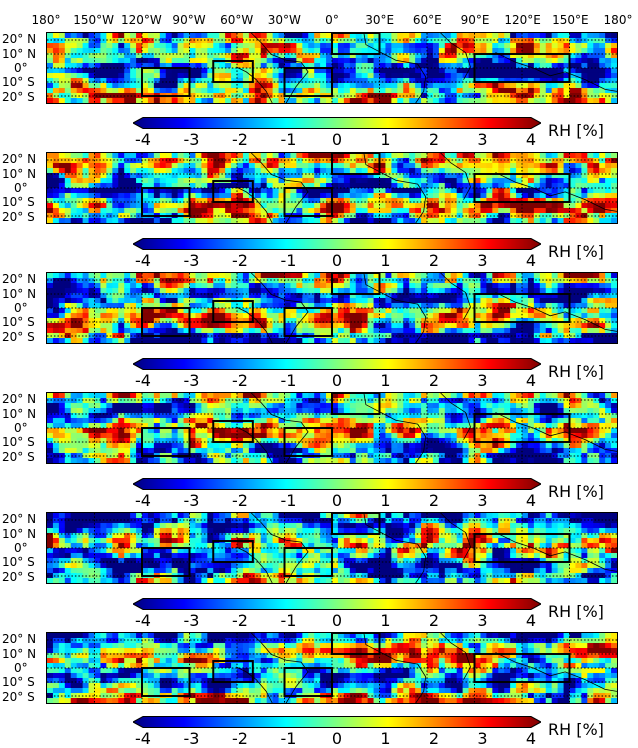  Describe the element at coordinates (188, 20) in the screenshot. I see `longitude-label: 90°W` at that location.